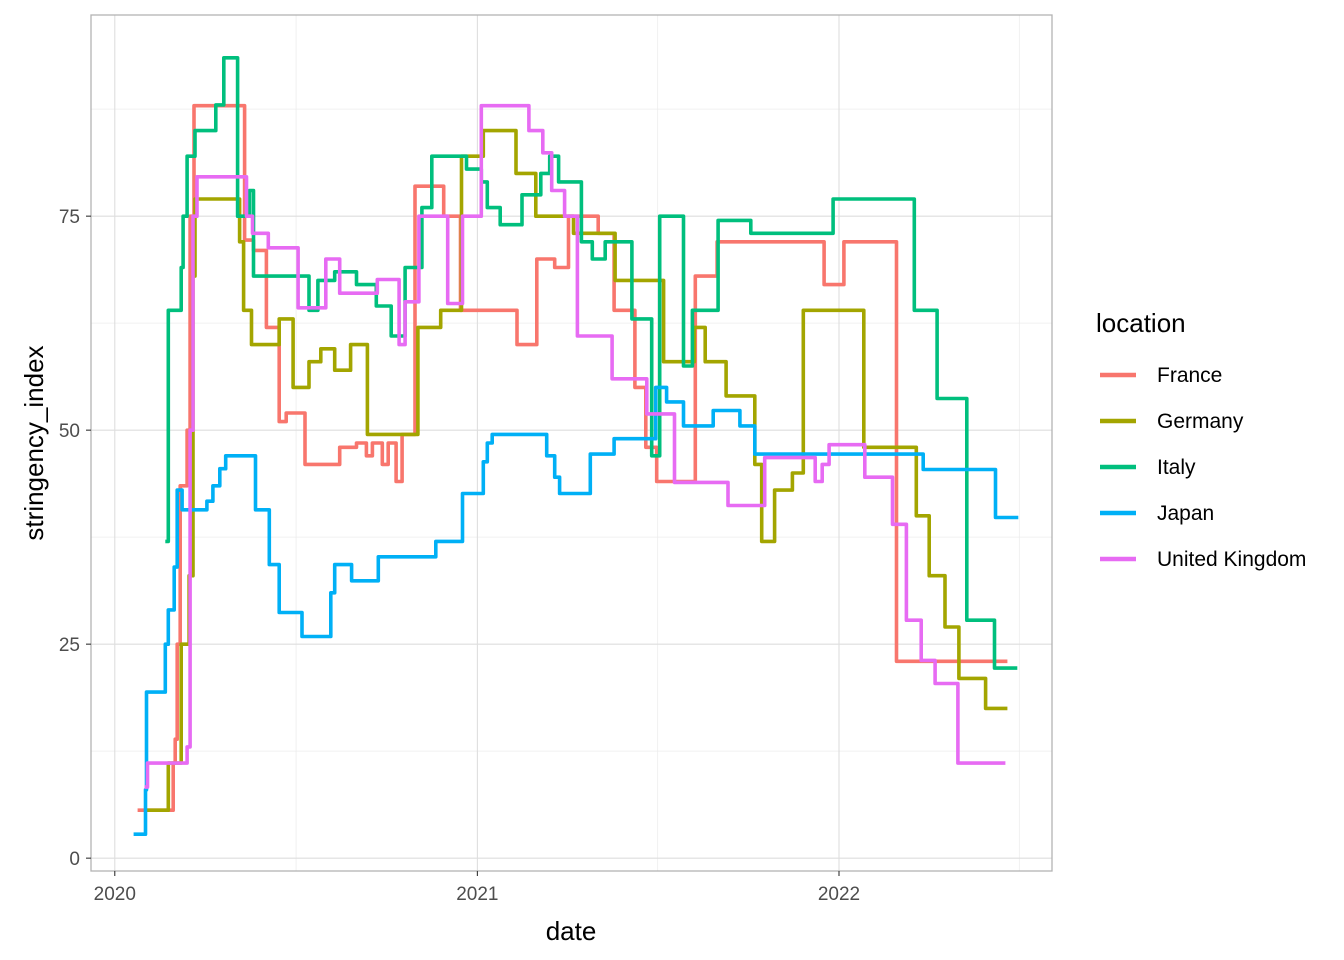 This screenshot has width=1344, height=960. Describe the element at coordinates (1231, 559) in the screenshot. I see `legend-label-united-kingdom: United Kingdom` at that location.